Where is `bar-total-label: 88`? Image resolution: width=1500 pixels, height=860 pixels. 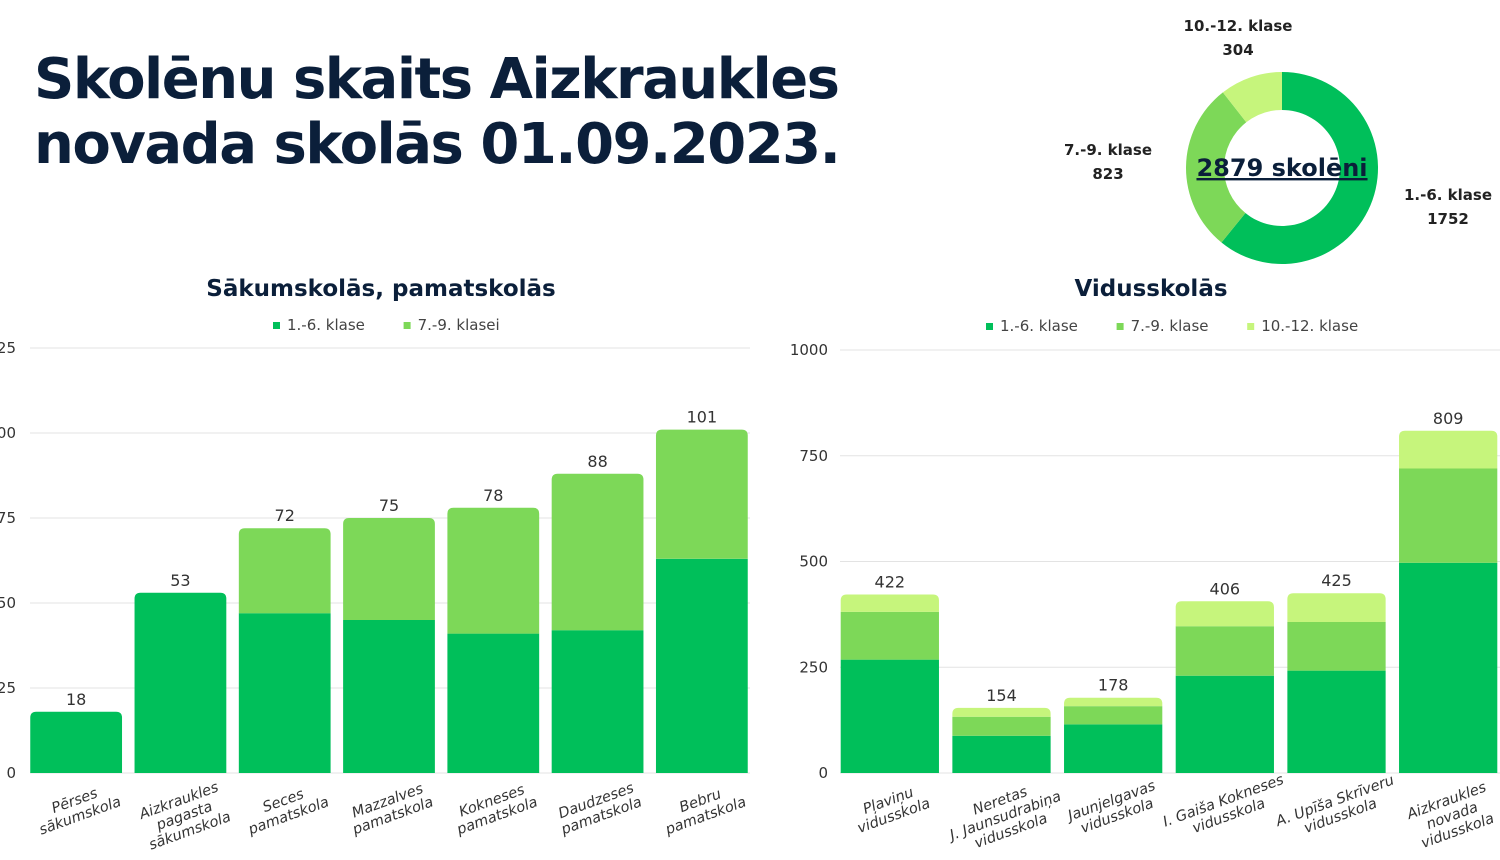 bar-total-label: 88 is located at coordinates (597, 461).